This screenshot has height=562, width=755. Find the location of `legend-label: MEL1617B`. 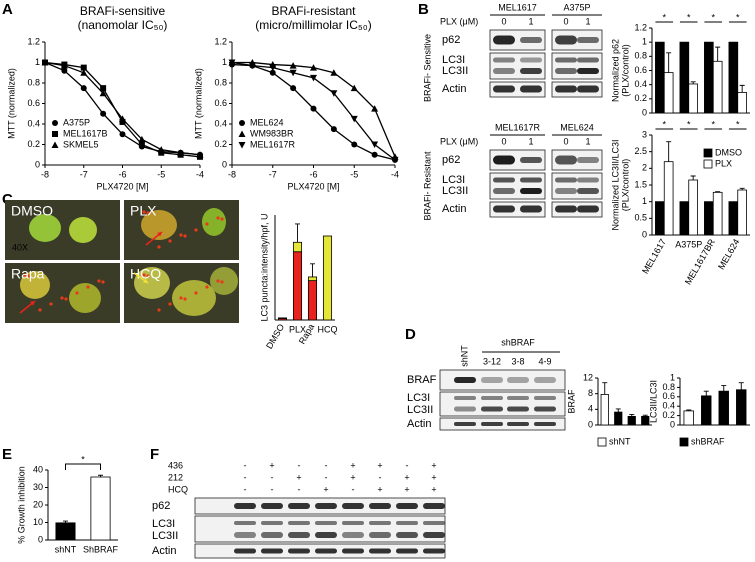

legend-label: MEL1617B is located at coordinates (85, 133).